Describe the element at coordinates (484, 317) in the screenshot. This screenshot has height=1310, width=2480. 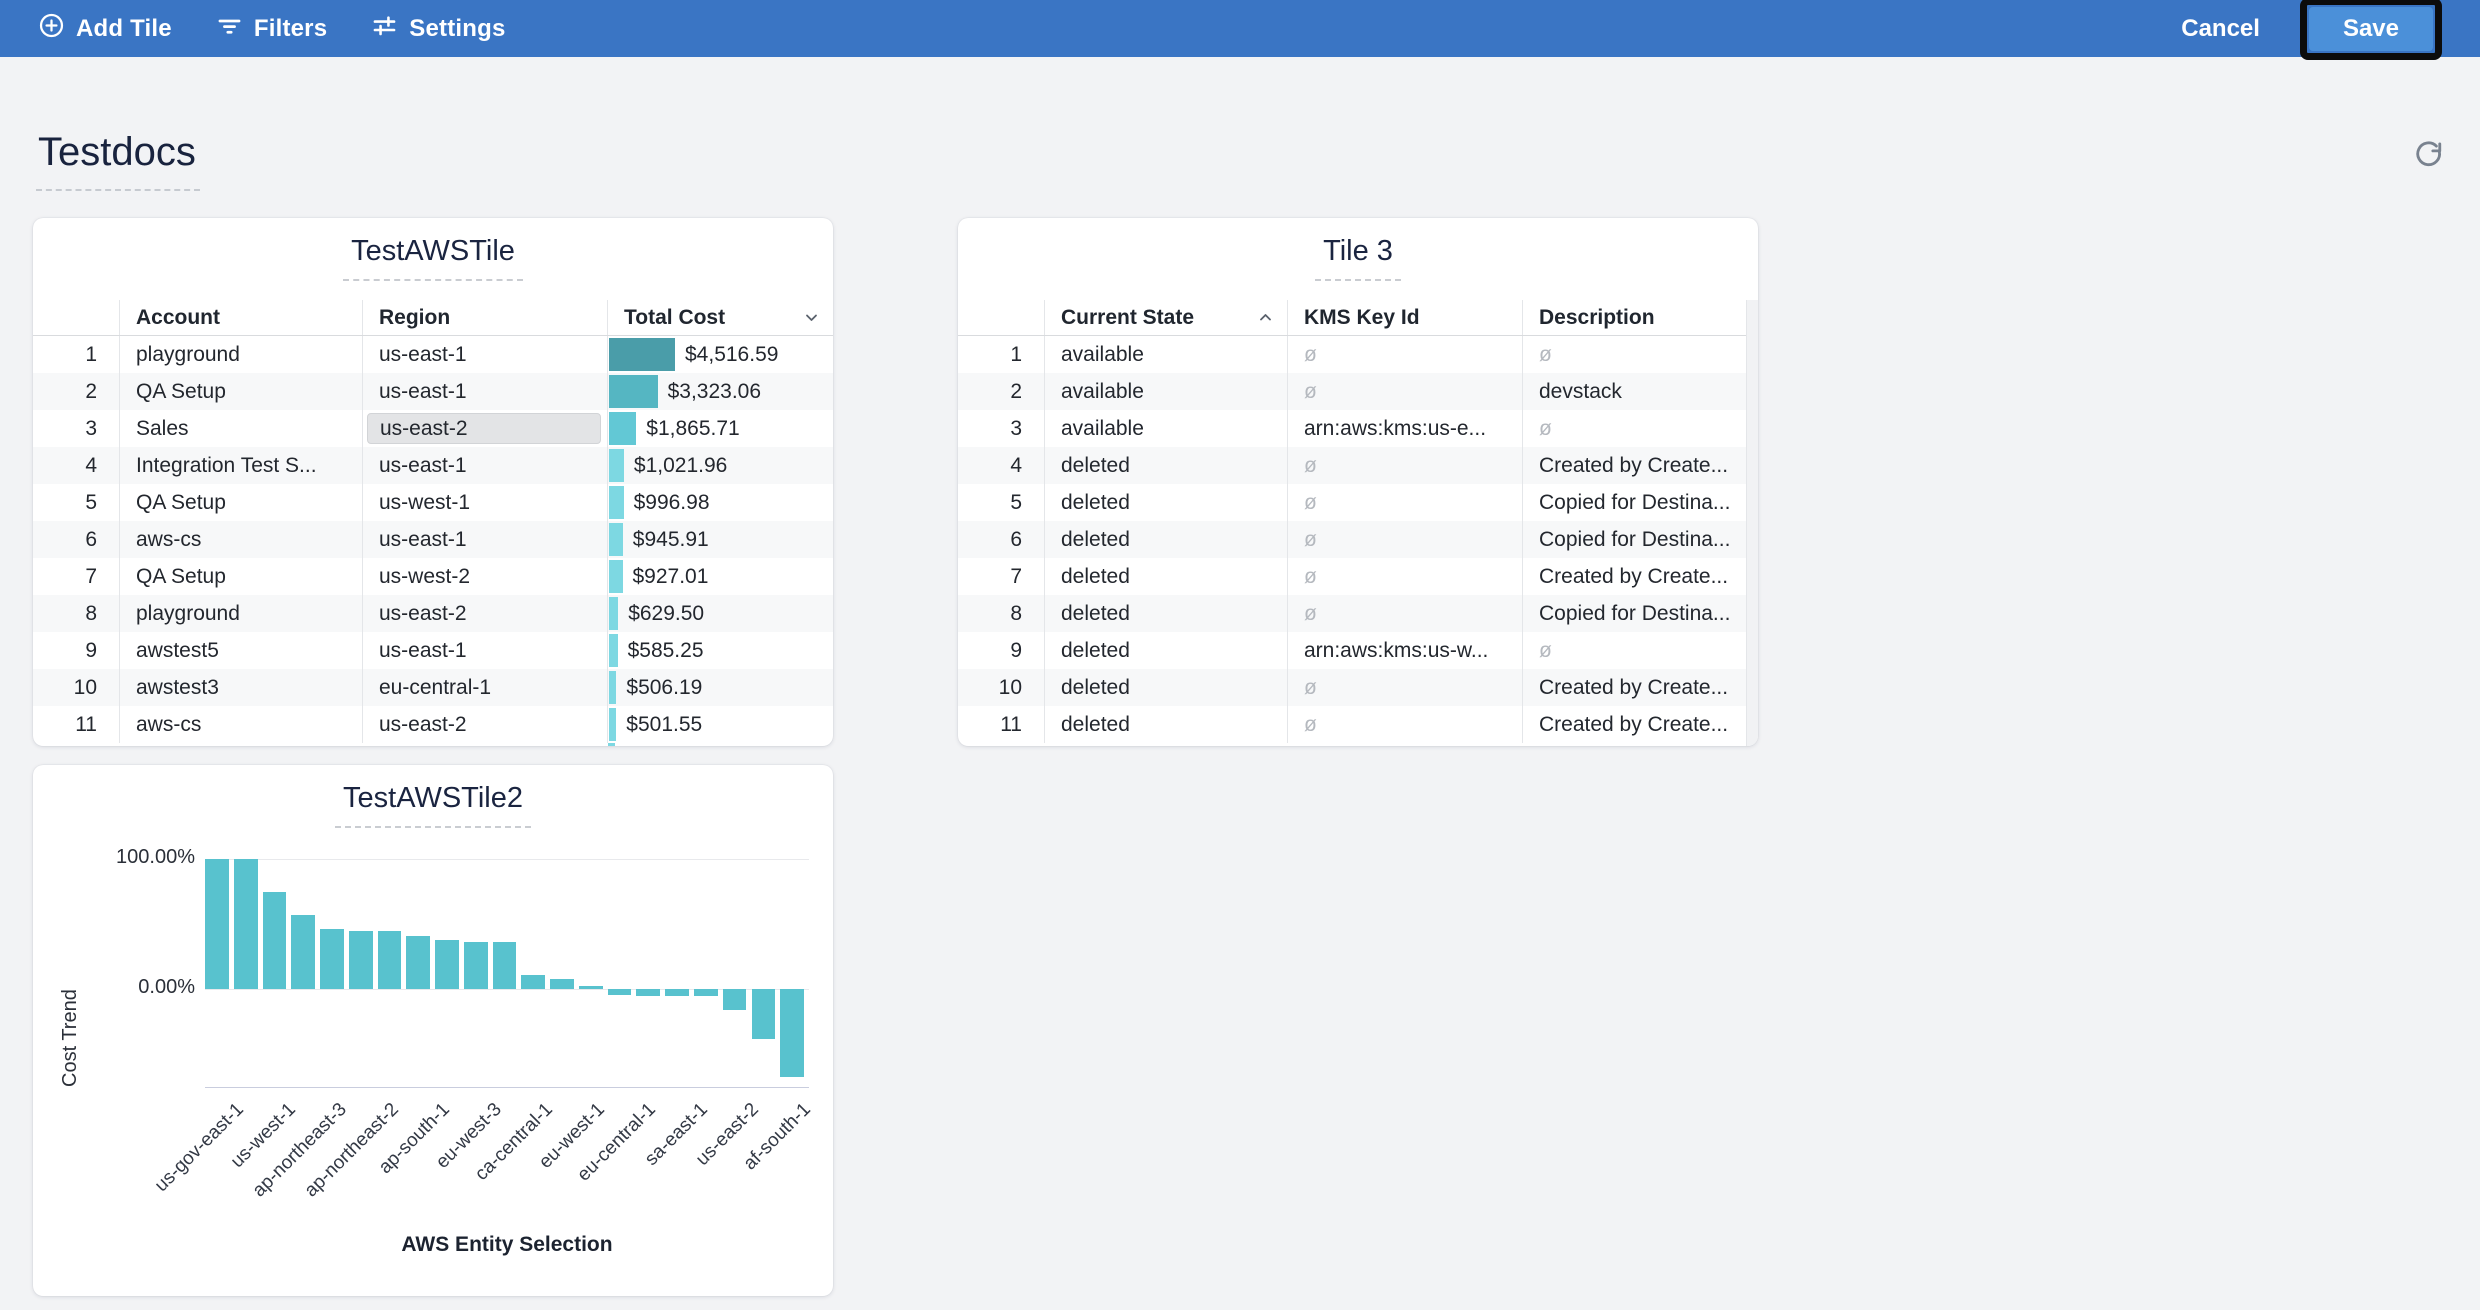
I see `column-header-region: Region` at that location.